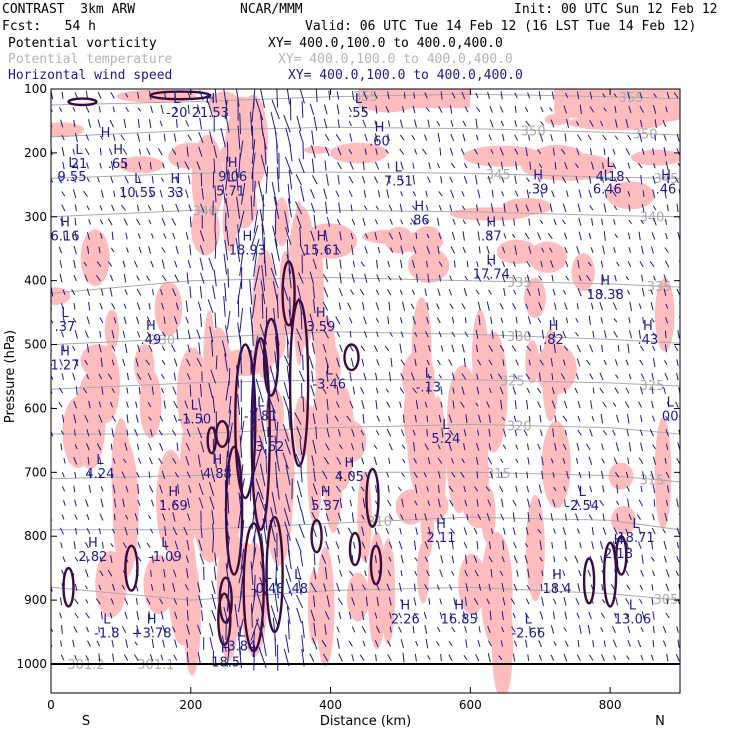 The height and width of the screenshot is (740, 740). Describe the element at coordinates (92, 557) in the screenshot. I see `extremum-value: 2.82` at that location.